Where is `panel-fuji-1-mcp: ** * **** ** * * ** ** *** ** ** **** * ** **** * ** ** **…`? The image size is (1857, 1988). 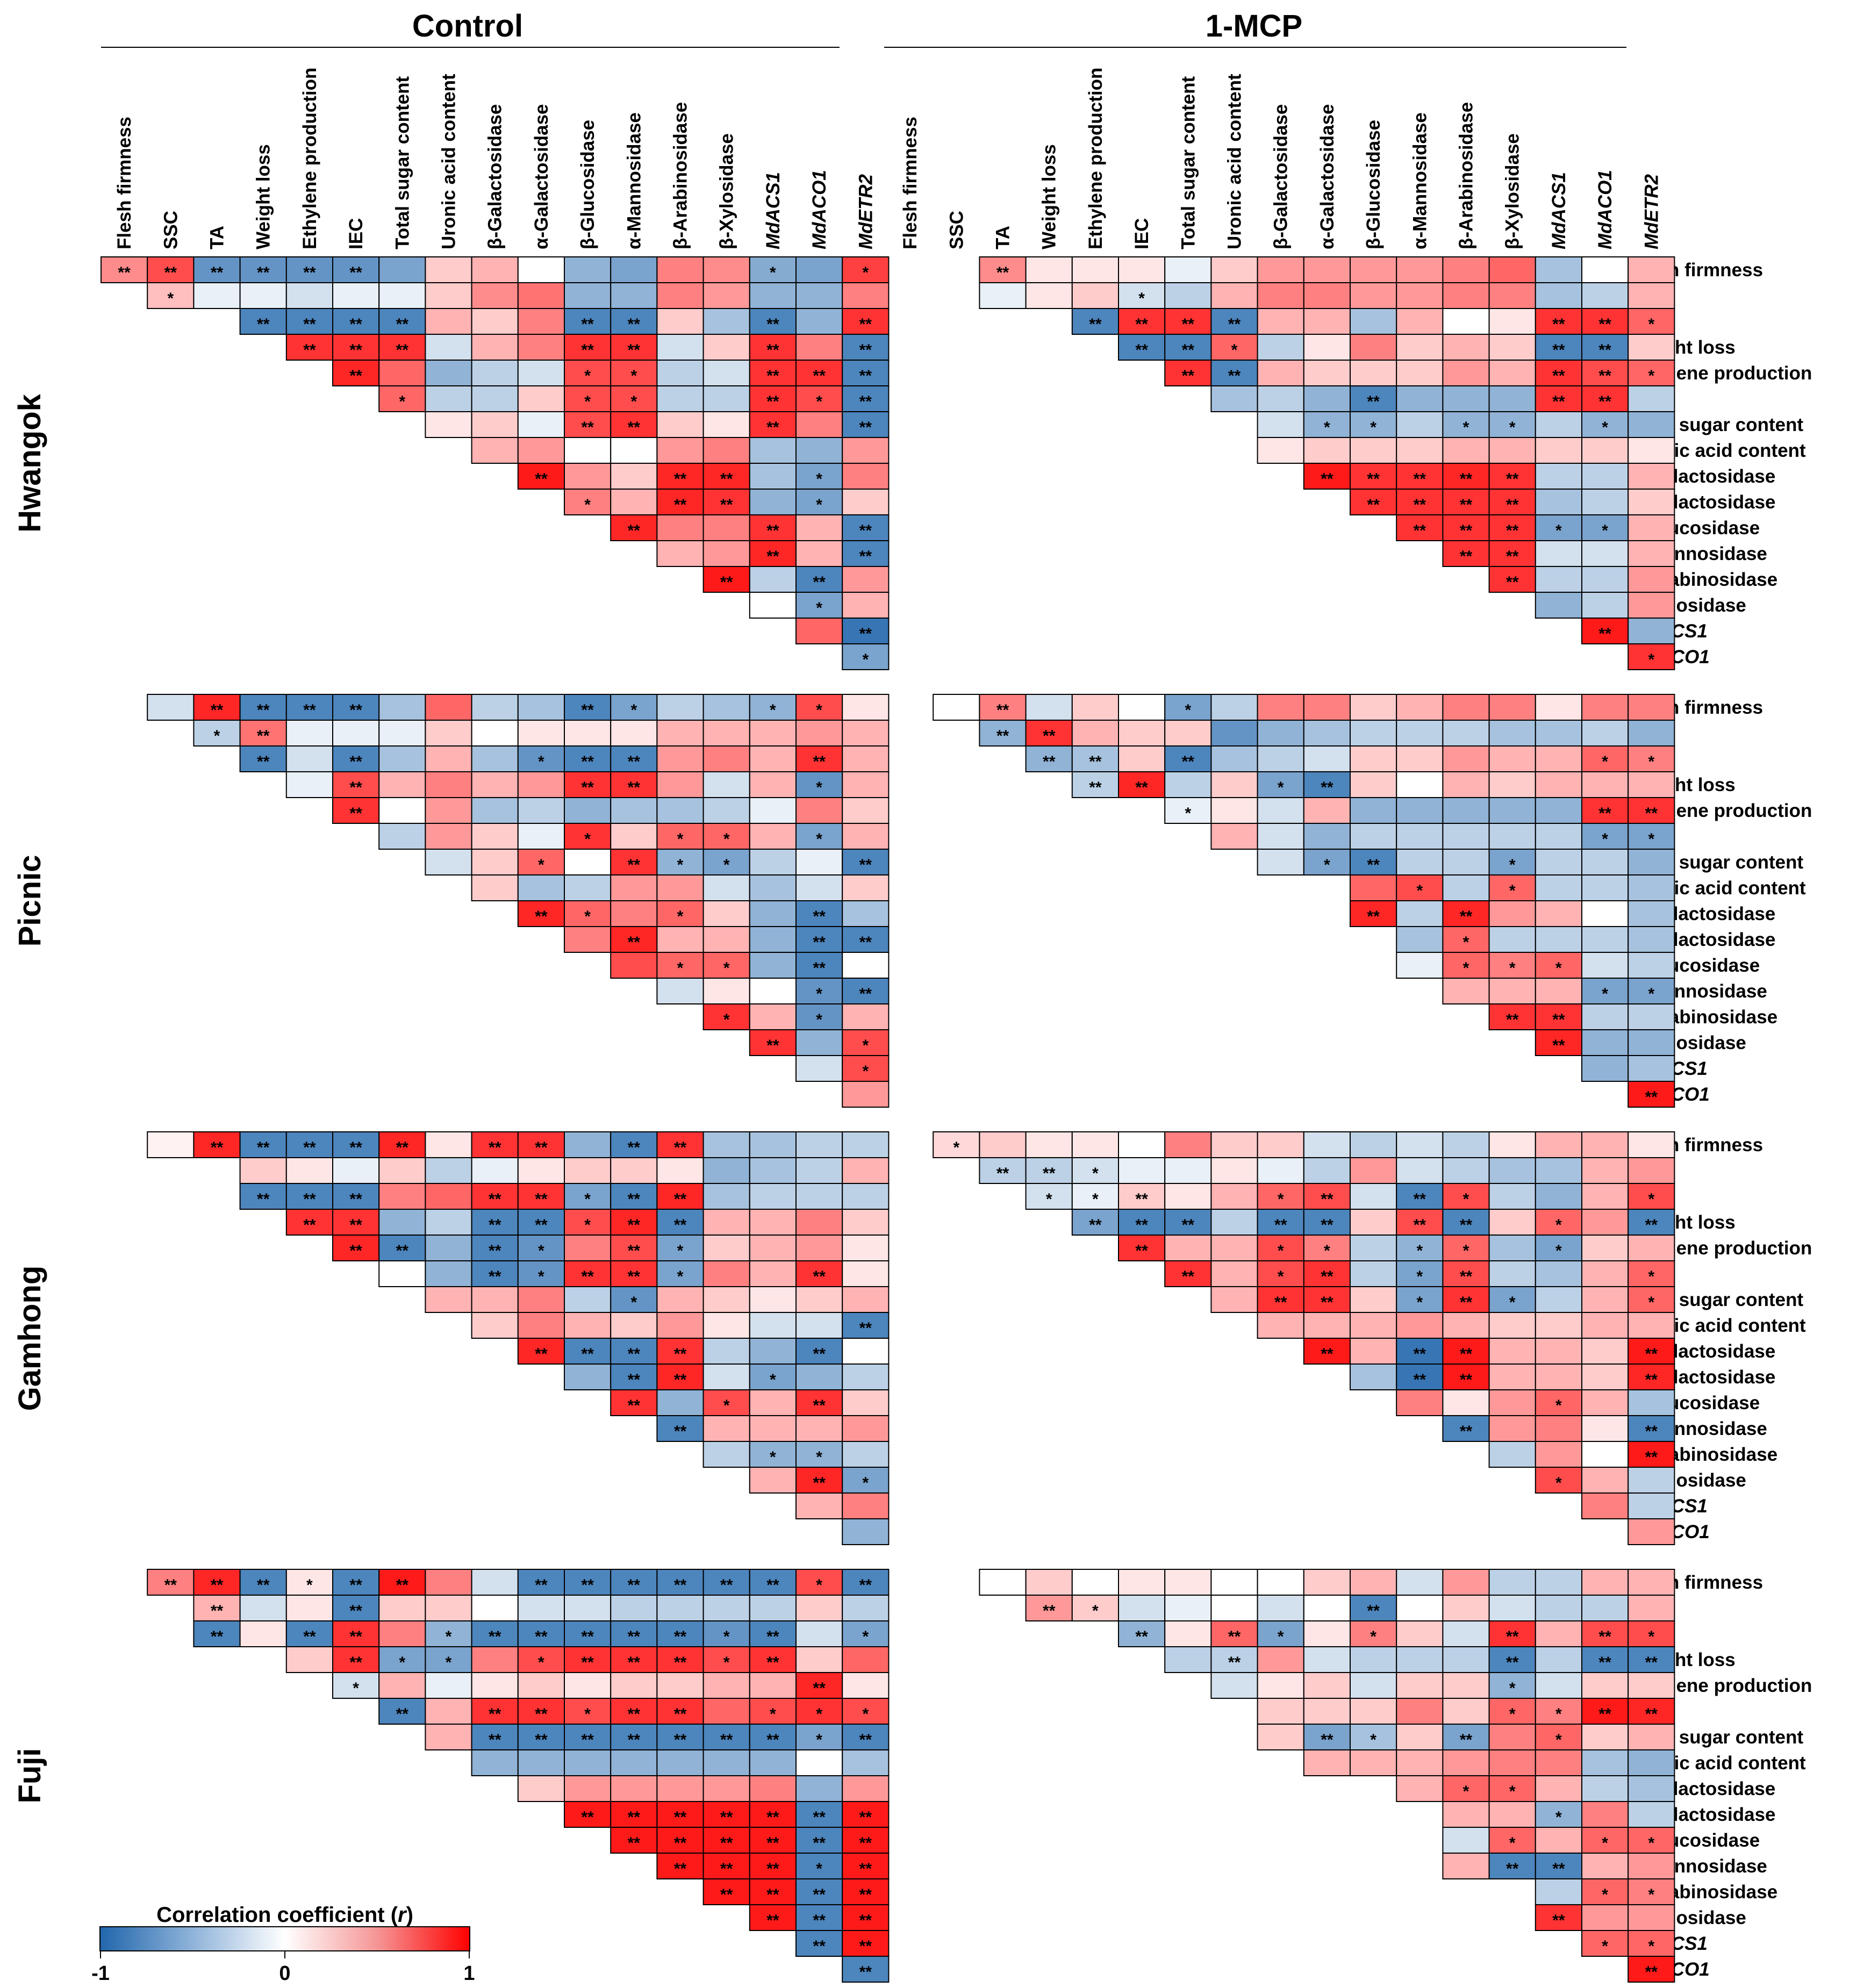 panel-fuji-1-mcp: ** * **** ** * * ** ** *** ** ** **** * ** **** * ** ** **… is located at coordinates (1327, 1776).